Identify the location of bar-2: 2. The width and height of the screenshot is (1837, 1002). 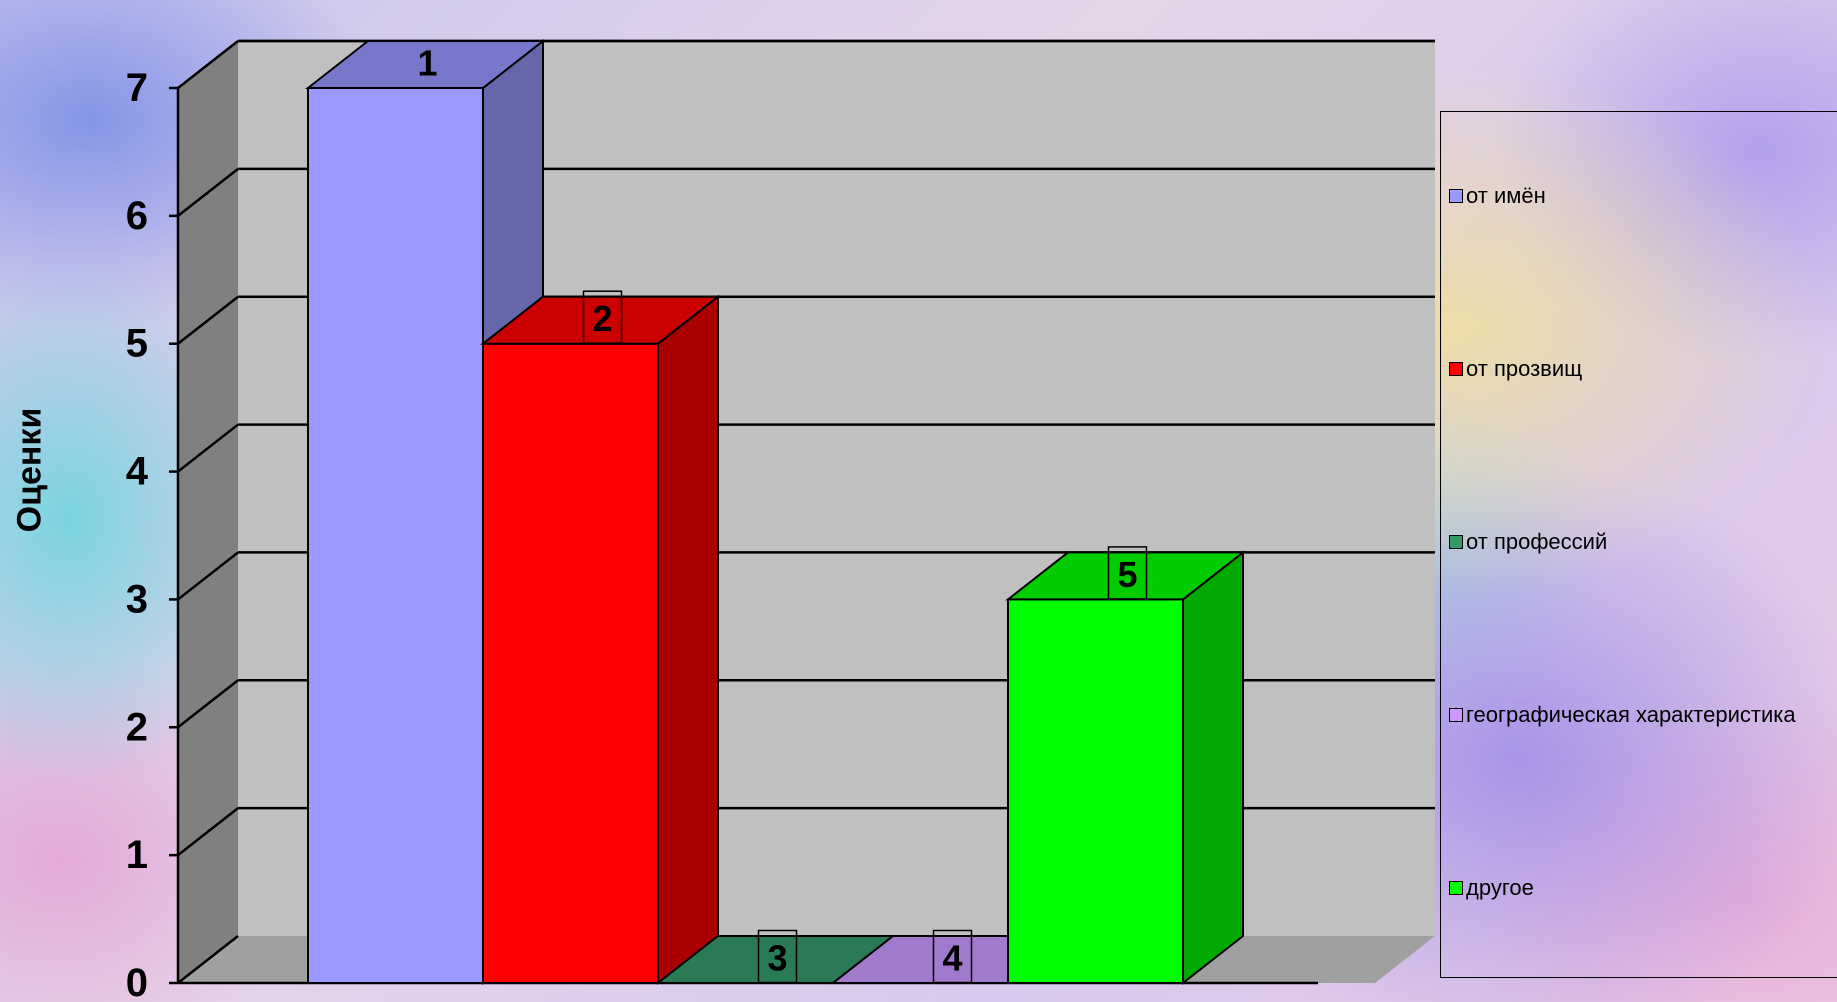
(600, 638).